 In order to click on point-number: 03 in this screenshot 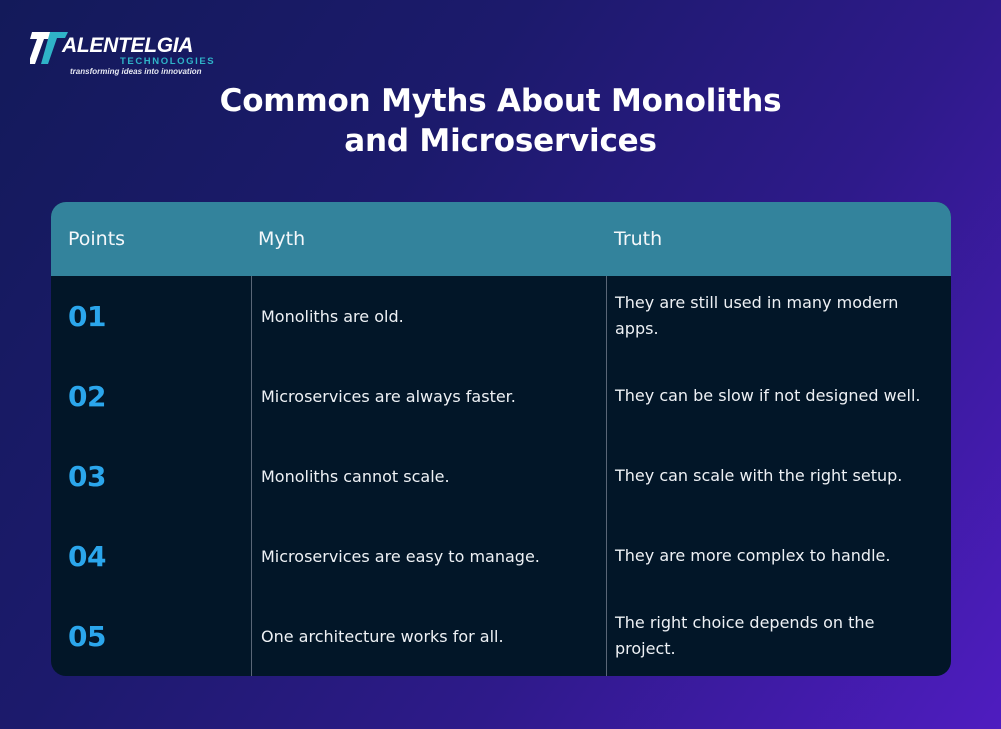, I will do `click(87, 476)`.